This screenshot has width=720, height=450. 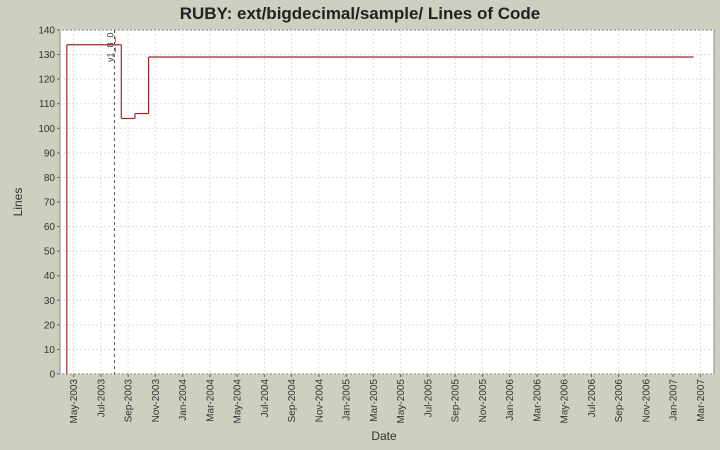 I want to click on x-tick-label: Nov-2004, so click(x=319, y=401).